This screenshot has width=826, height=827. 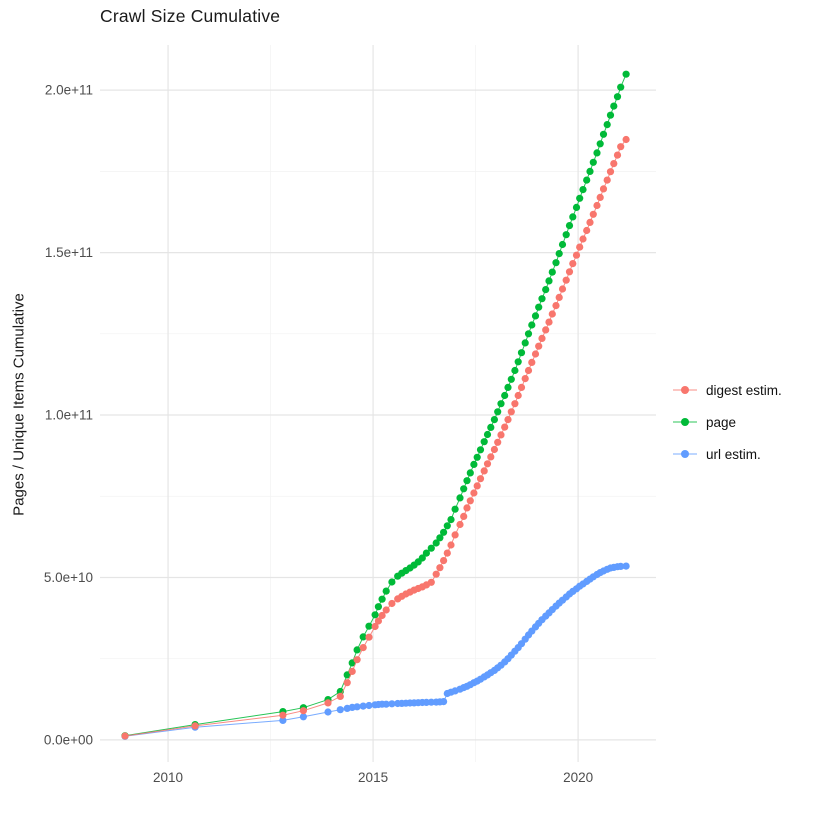 I want to click on y-tick-label: 5.0e+10, so click(x=68, y=577).